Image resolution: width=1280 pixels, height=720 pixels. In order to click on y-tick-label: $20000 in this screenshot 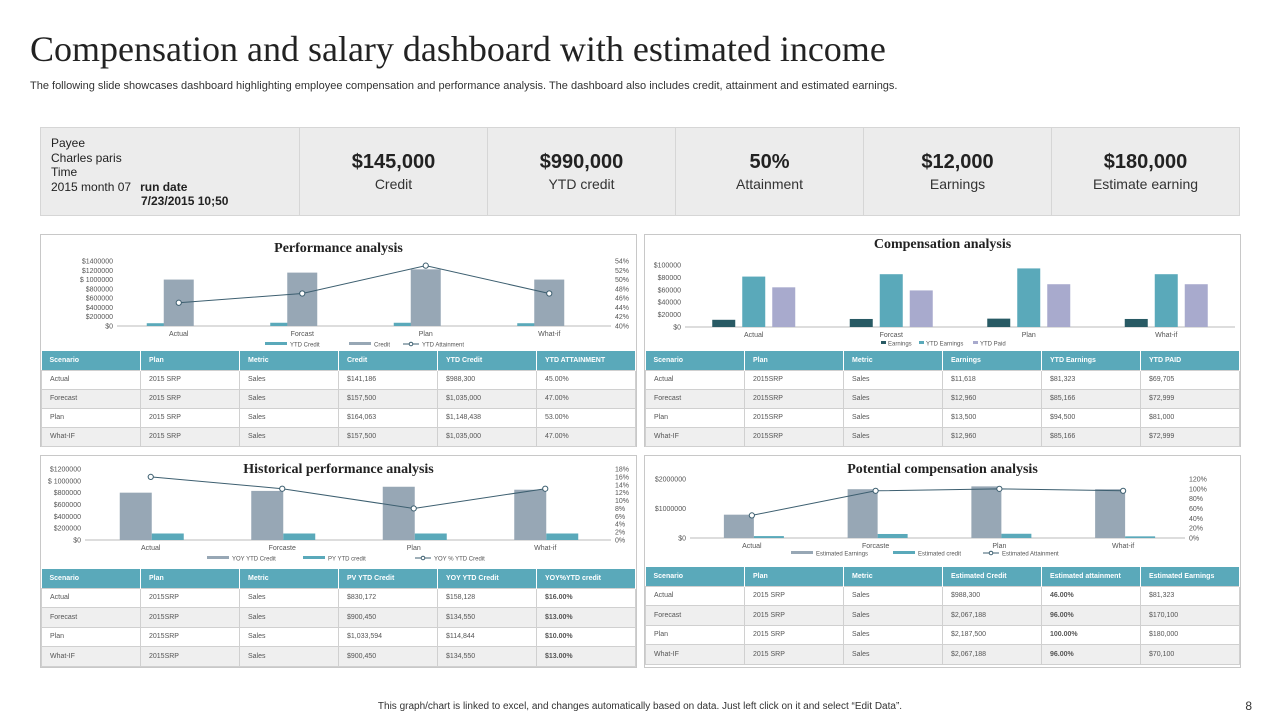, I will do `click(669, 315)`.